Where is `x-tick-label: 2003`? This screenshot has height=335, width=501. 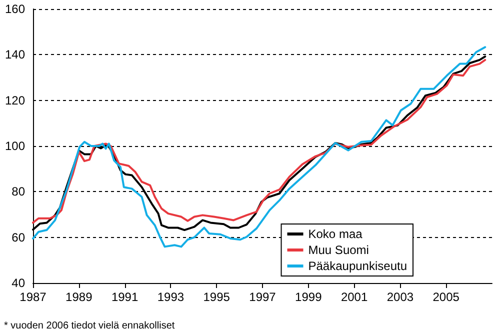
x-tick-label: 2003 is located at coordinates (400, 297).